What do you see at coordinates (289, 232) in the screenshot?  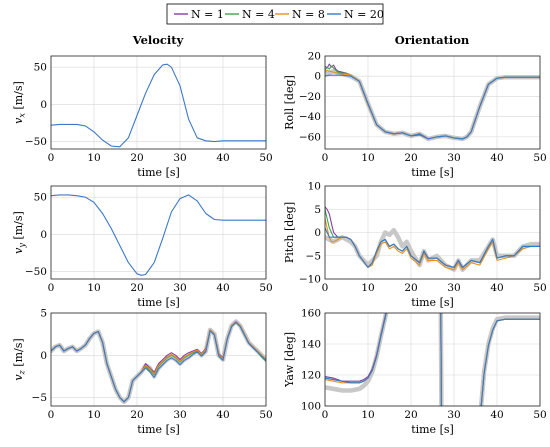 I see `y-axis-label: Pitch [deg]` at bounding box center [289, 232].